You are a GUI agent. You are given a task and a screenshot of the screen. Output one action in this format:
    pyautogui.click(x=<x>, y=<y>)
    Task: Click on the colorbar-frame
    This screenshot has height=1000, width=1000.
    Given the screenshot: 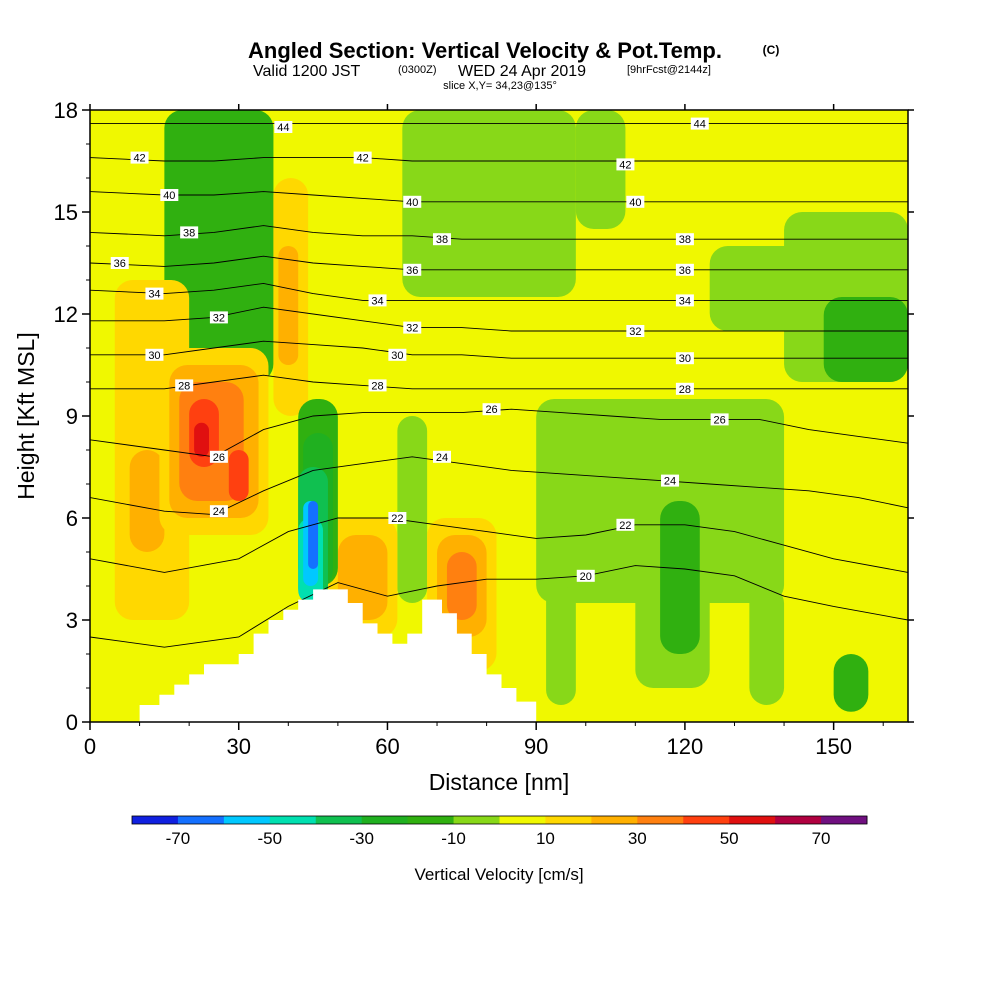 What is the action you would take?
    pyautogui.click(x=499, y=820)
    